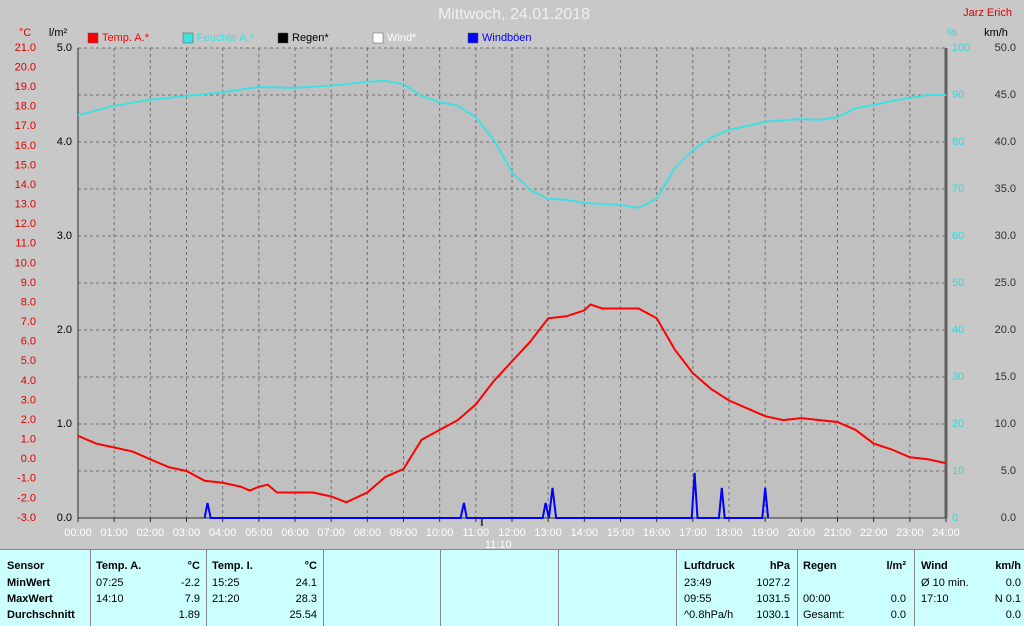  I want to click on y-tick-label: 20.0, so click(25, 67).